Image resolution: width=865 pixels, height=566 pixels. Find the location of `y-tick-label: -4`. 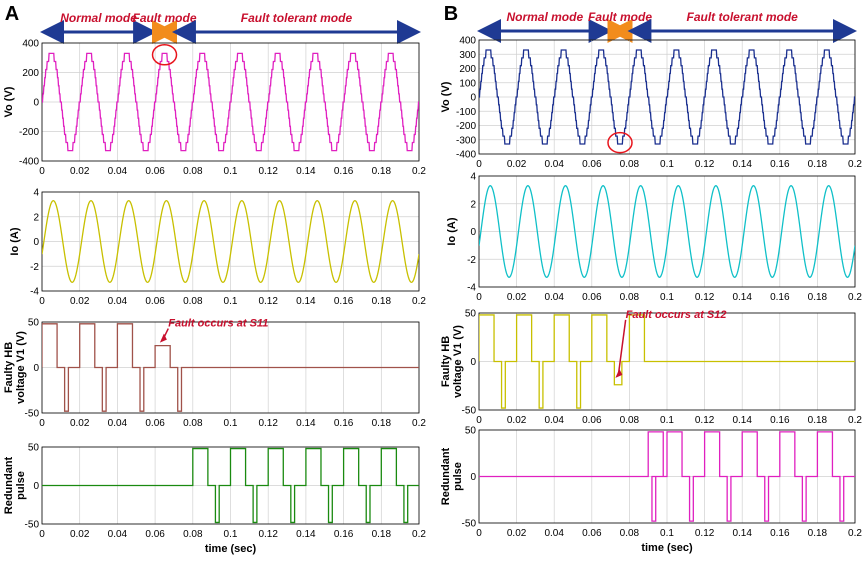

y-tick-label: -4 is located at coordinates (471, 288).